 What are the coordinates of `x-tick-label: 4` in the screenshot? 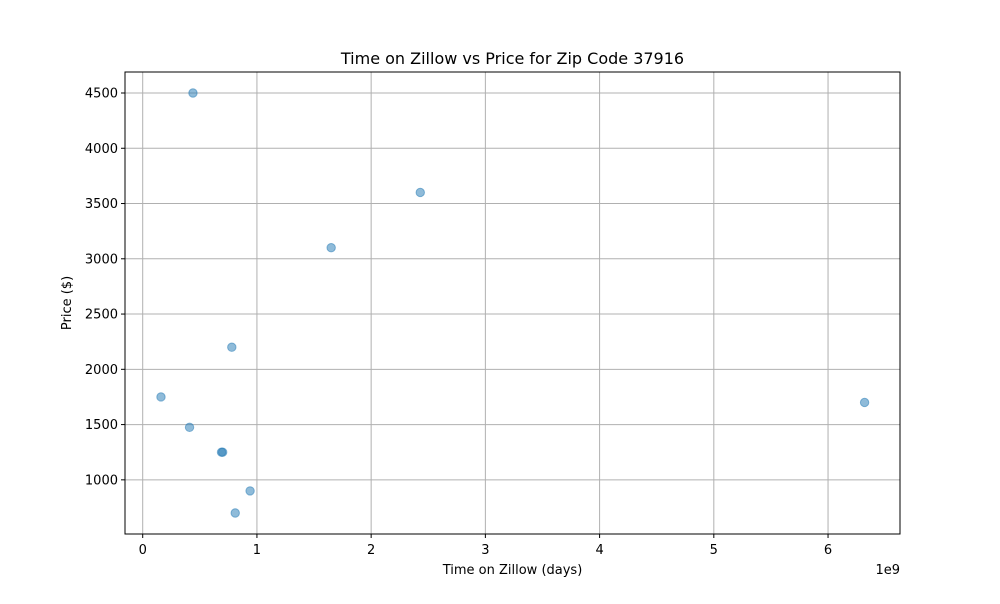 It's located at (599, 550).